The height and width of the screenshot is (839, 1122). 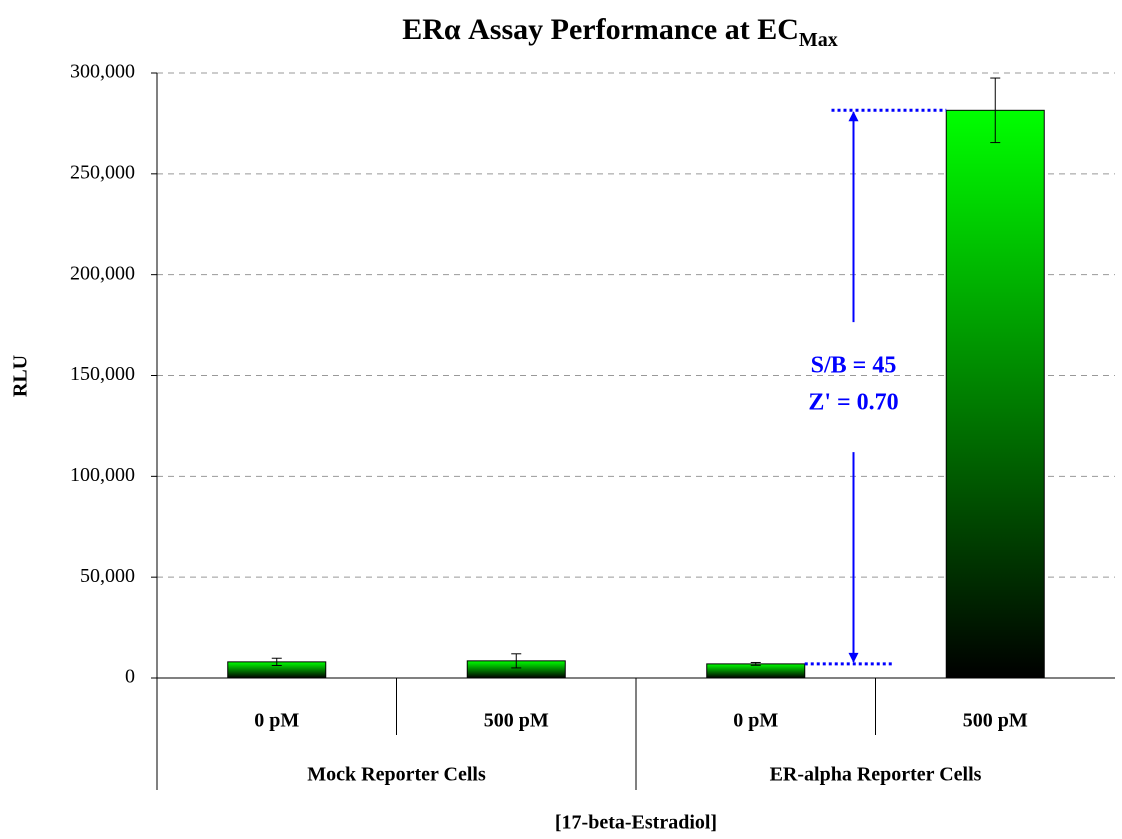 What do you see at coordinates (130, 677) in the screenshot?
I see `y-tick-label: 0` at bounding box center [130, 677].